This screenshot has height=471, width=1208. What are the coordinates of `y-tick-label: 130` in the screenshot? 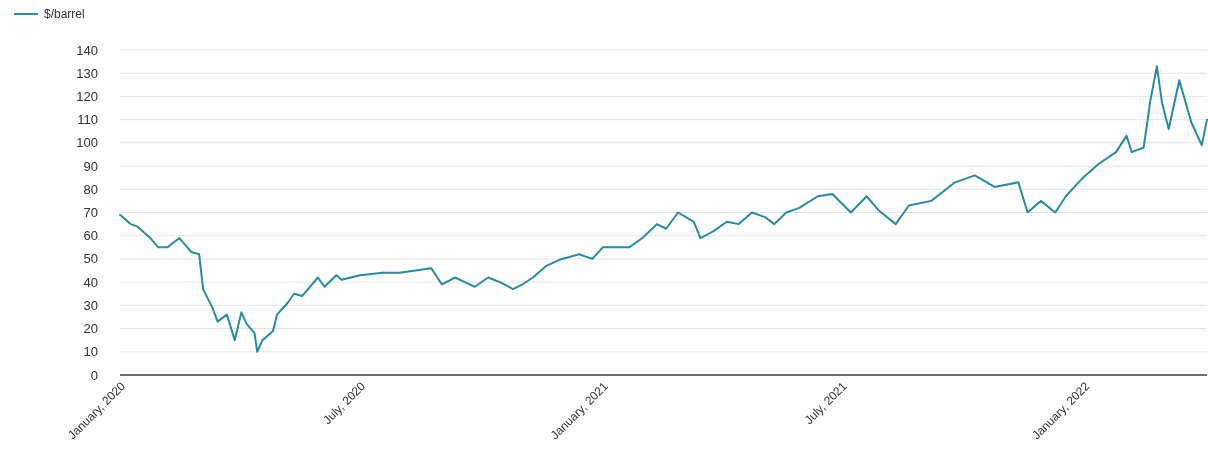 It's located at (87, 73).